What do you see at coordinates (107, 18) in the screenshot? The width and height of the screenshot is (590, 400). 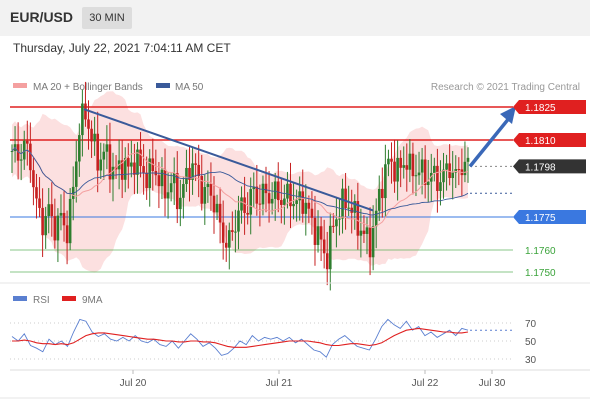 I see `interval-button: 30 MIN` at bounding box center [107, 18].